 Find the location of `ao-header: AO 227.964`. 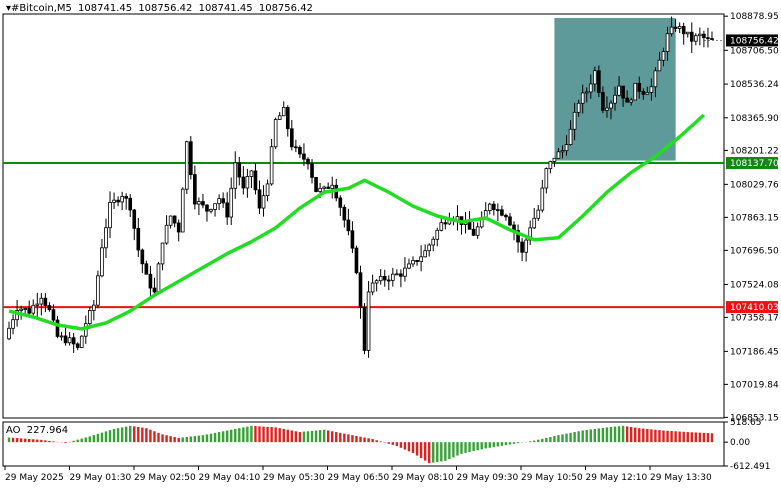

ao-header: AO 227.964 is located at coordinates (38, 430).